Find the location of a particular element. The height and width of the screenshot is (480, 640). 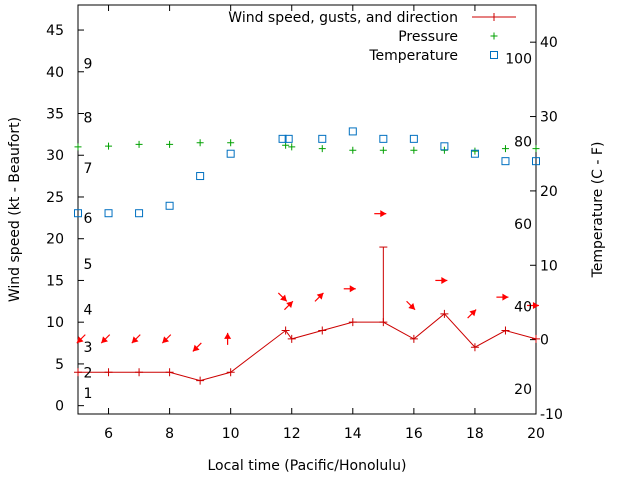

x-axis-title: Local time (Pacific/Honolulu) is located at coordinates (306, 466).